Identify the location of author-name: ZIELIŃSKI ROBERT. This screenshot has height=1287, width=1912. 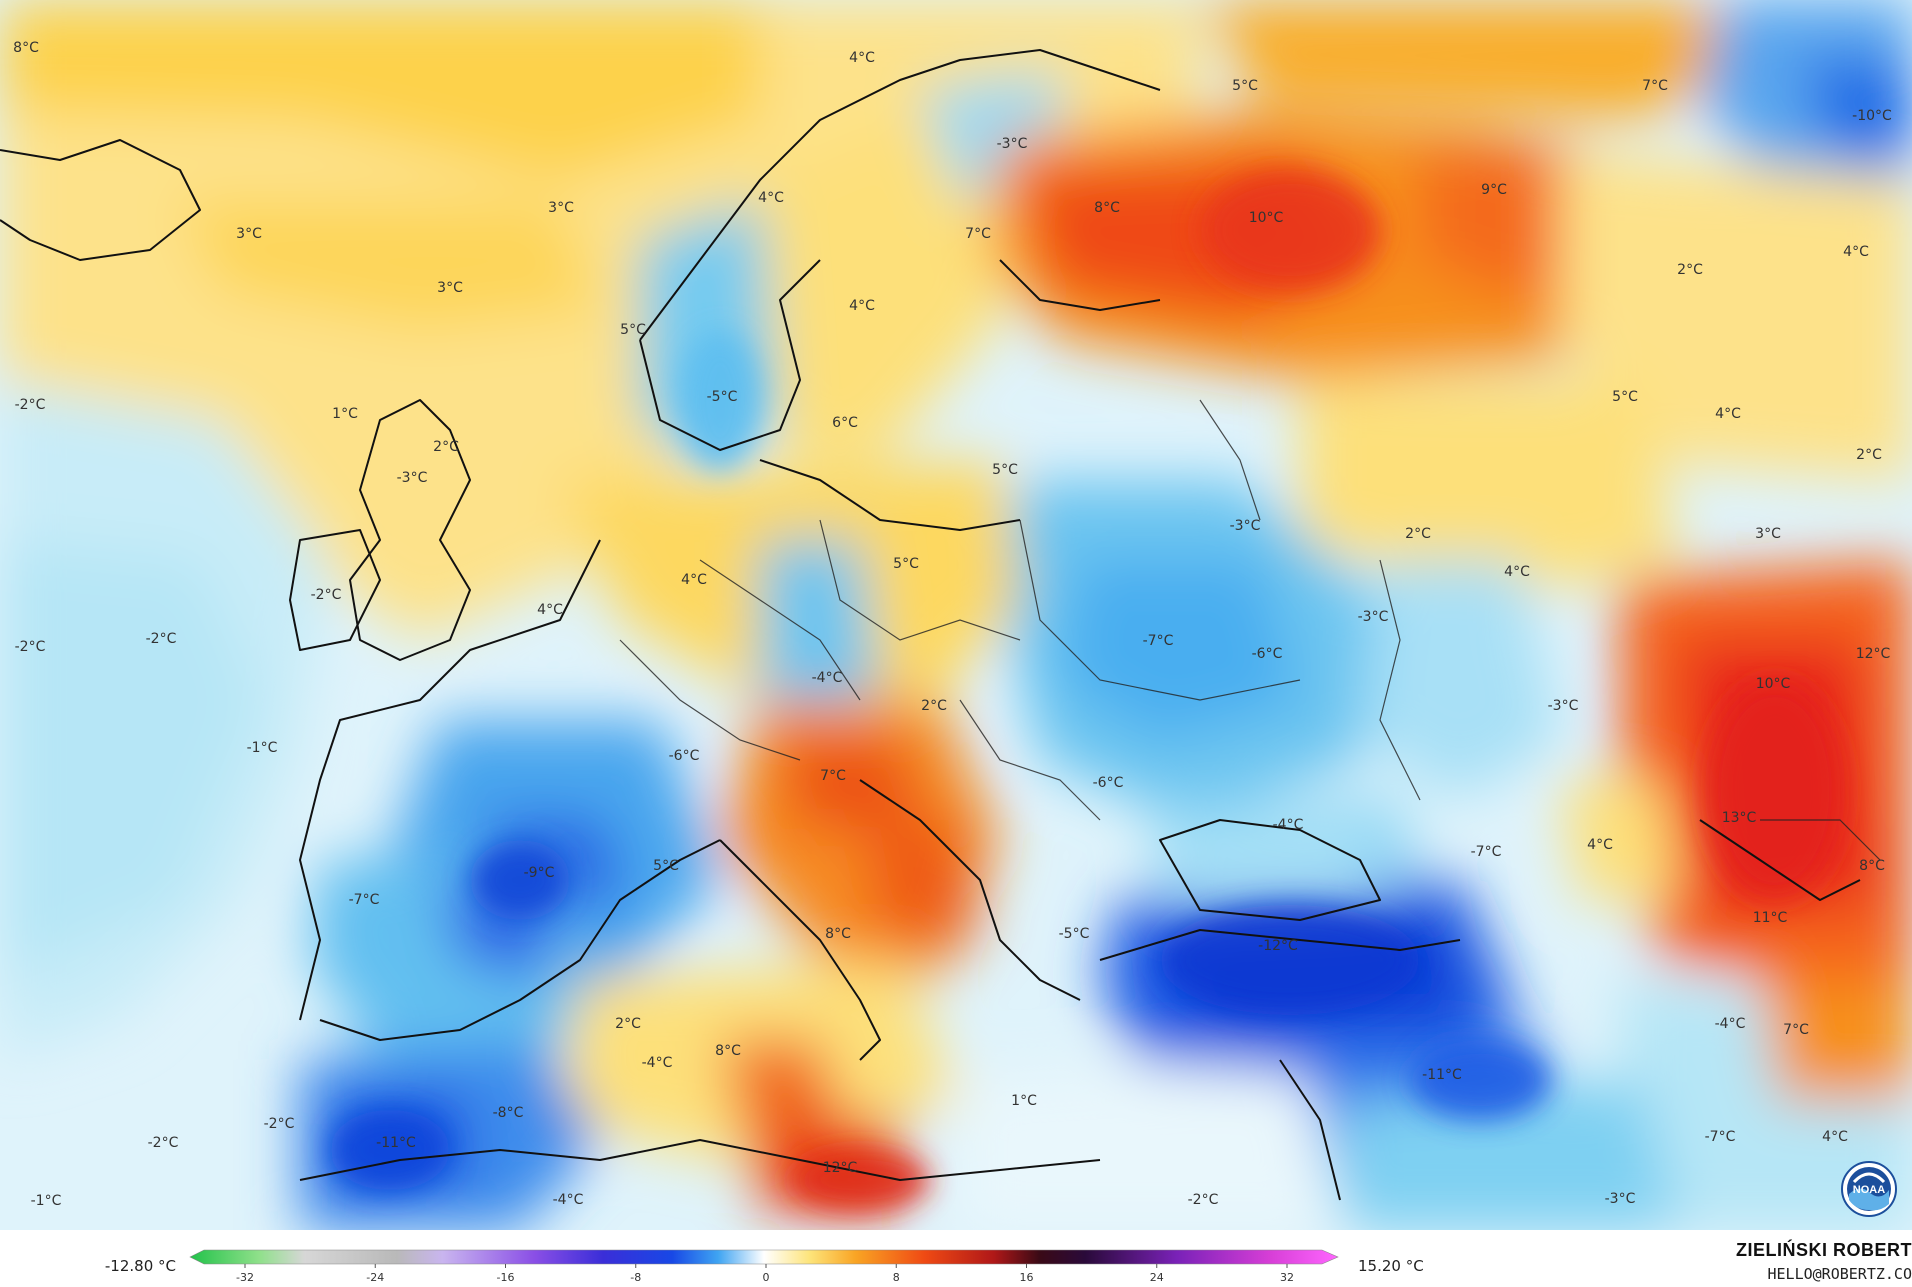
(1823, 1250).